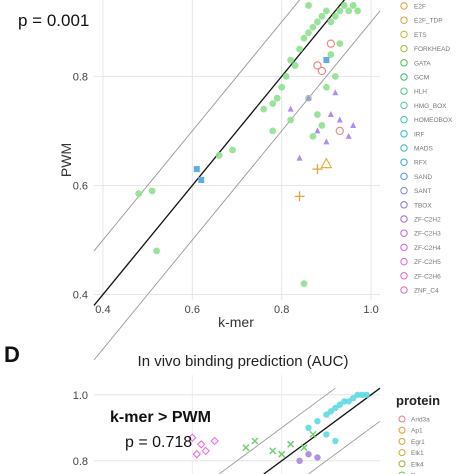 This screenshot has width=474, height=474. What do you see at coordinates (102, 310) in the screenshot?
I see `x-tick-label: 0.4` at bounding box center [102, 310].